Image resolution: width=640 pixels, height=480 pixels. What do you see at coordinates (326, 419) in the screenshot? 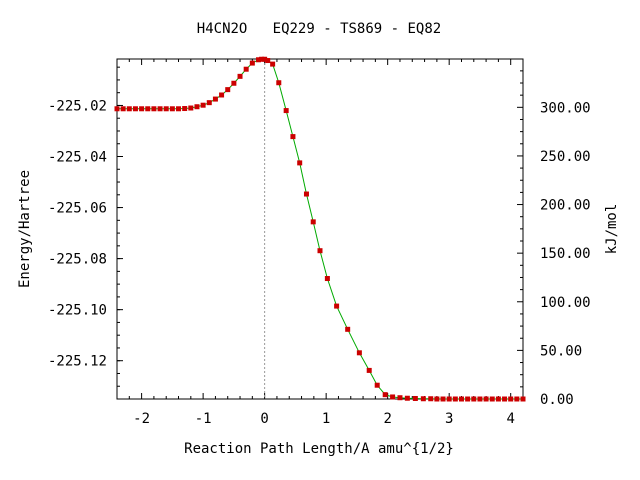
I see `x-tick-label: 1` at bounding box center [326, 419].